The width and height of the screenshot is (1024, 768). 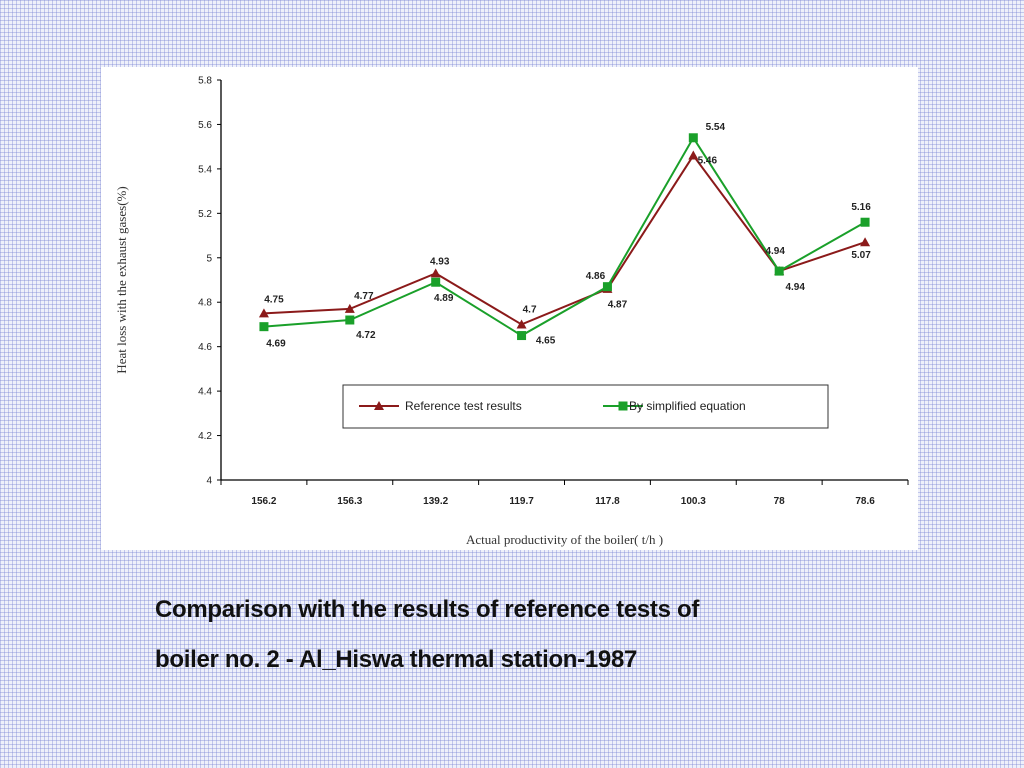 I want to click on legend-box, so click(x=585, y=406).